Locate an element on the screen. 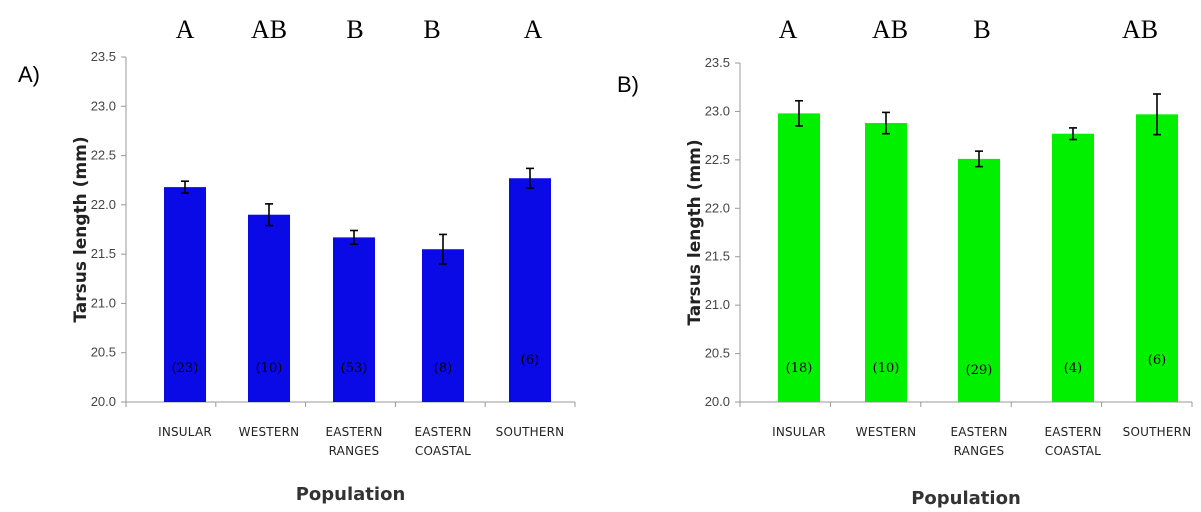 The width and height of the screenshot is (1201, 512). panel-label: A) is located at coordinates (29, 74).